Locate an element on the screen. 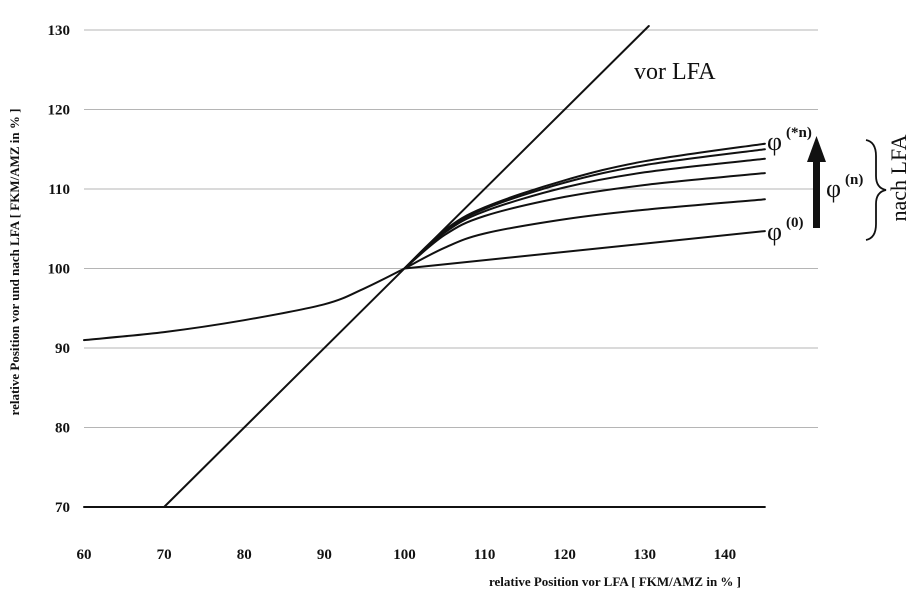 The width and height of the screenshot is (913, 593). phi-star-n-base: φ is located at coordinates (774, 141).